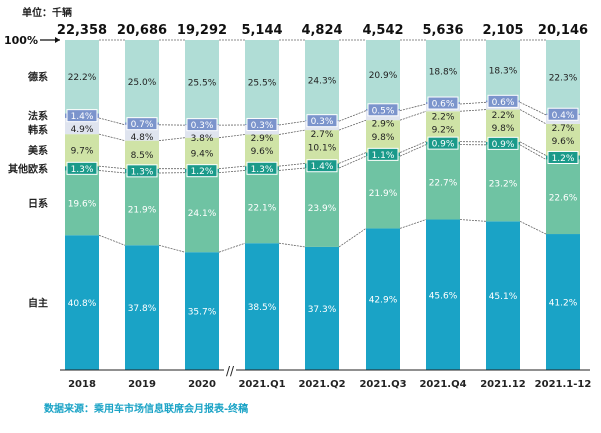 The width and height of the screenshot is (601, 433). Describe the element at coordinates (38, 130) in the screenshot. I see `series-label: 韩系` at that location.